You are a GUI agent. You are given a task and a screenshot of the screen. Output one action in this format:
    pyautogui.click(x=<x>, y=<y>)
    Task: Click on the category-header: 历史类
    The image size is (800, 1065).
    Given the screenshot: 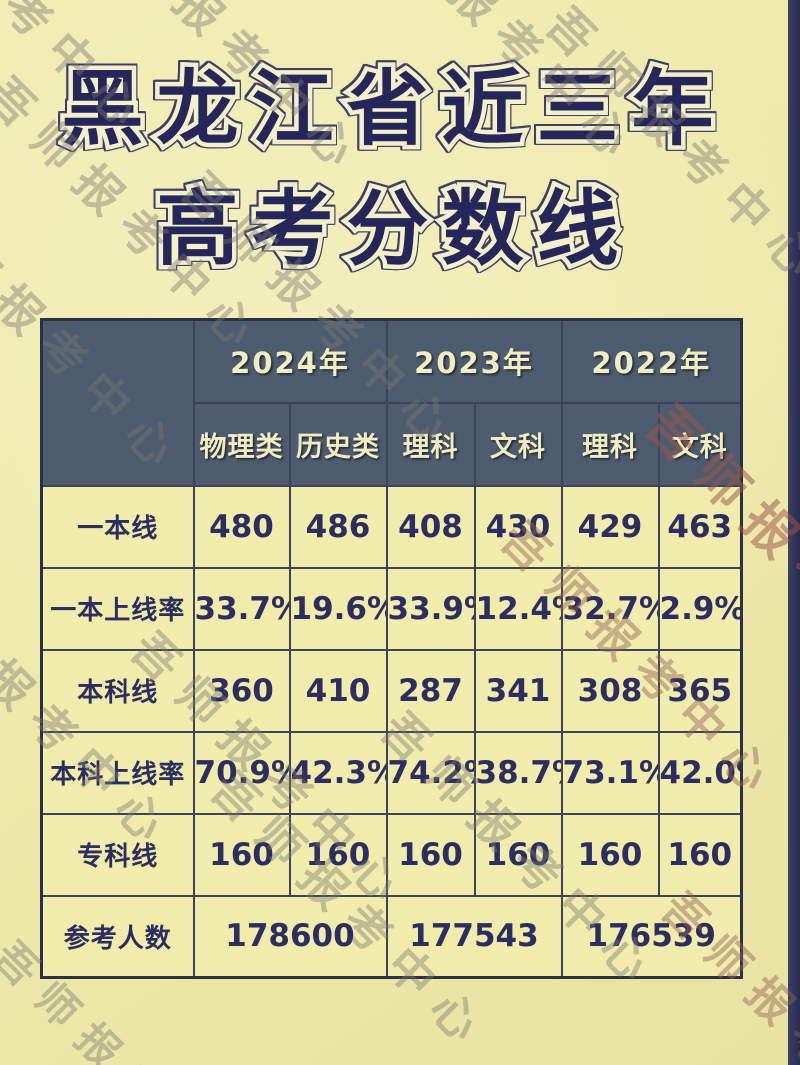 What is the action you would take?
    pyautogui.click(x=338, y=444)
    